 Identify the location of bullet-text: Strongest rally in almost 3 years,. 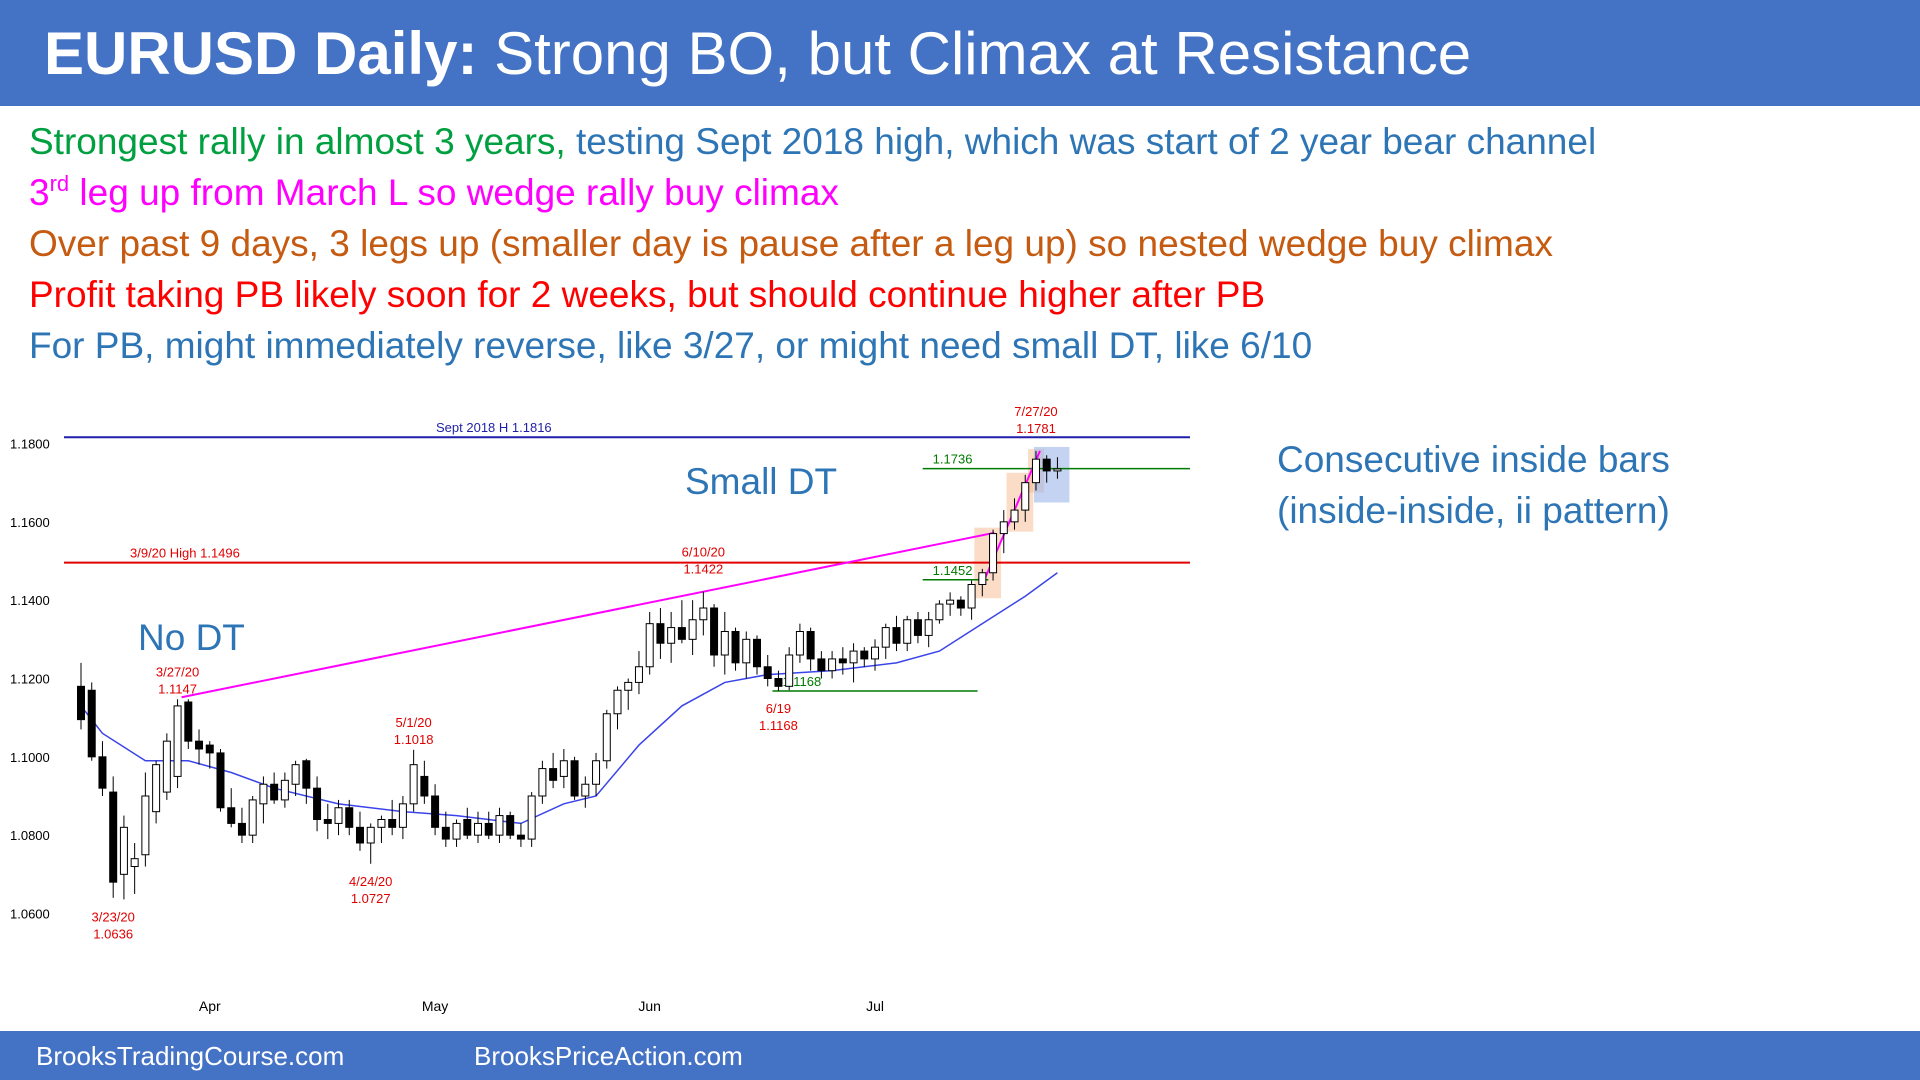
(297, 141).